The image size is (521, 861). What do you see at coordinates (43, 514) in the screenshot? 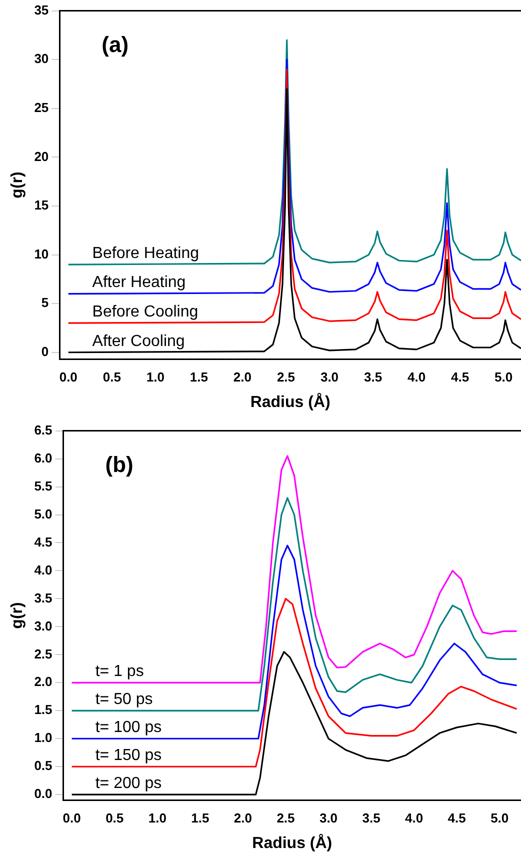
I see `y-tick-label: 5.0` at bounding box center [43, 514].